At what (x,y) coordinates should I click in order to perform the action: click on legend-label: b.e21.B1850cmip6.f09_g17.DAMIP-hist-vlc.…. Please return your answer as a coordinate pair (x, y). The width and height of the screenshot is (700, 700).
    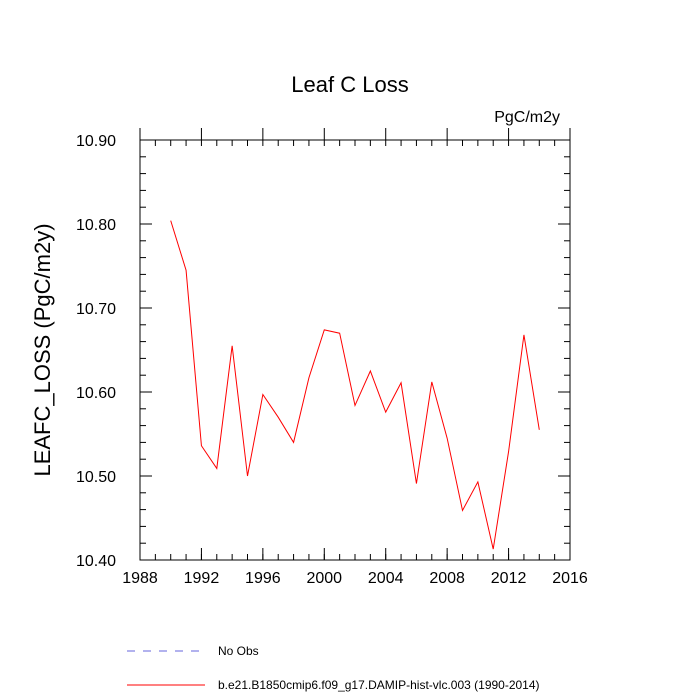
    Looking at the image, I should click on (379, 685).